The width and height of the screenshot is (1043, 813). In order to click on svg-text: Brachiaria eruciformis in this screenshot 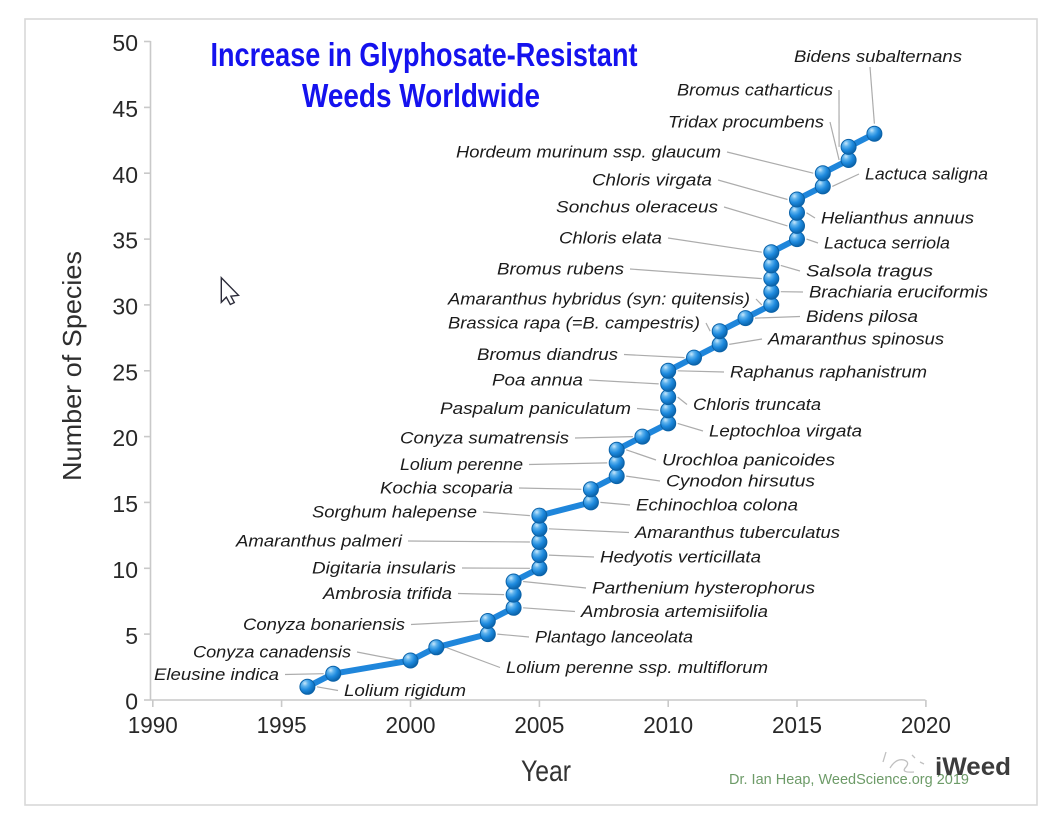, I will do `click(898, 293)`.